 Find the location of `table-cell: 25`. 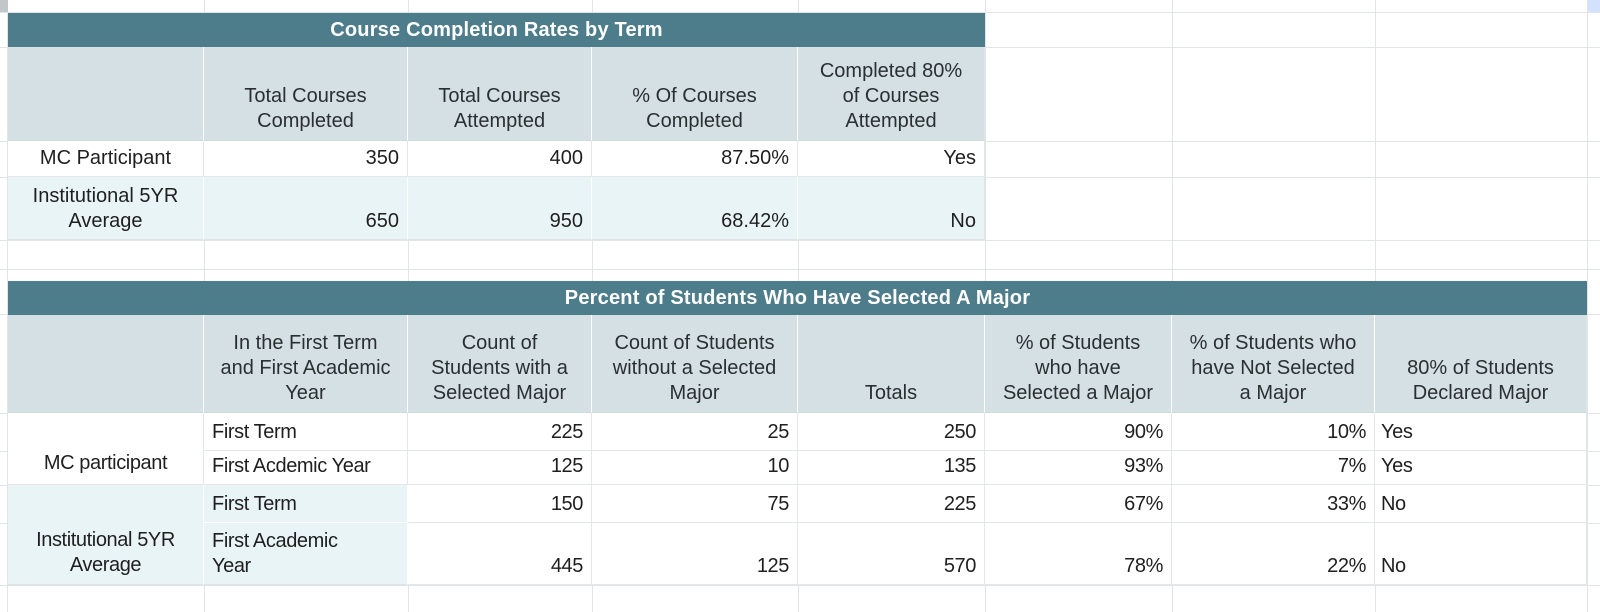

table-cell: 25 is located at coordinates (695, 432).